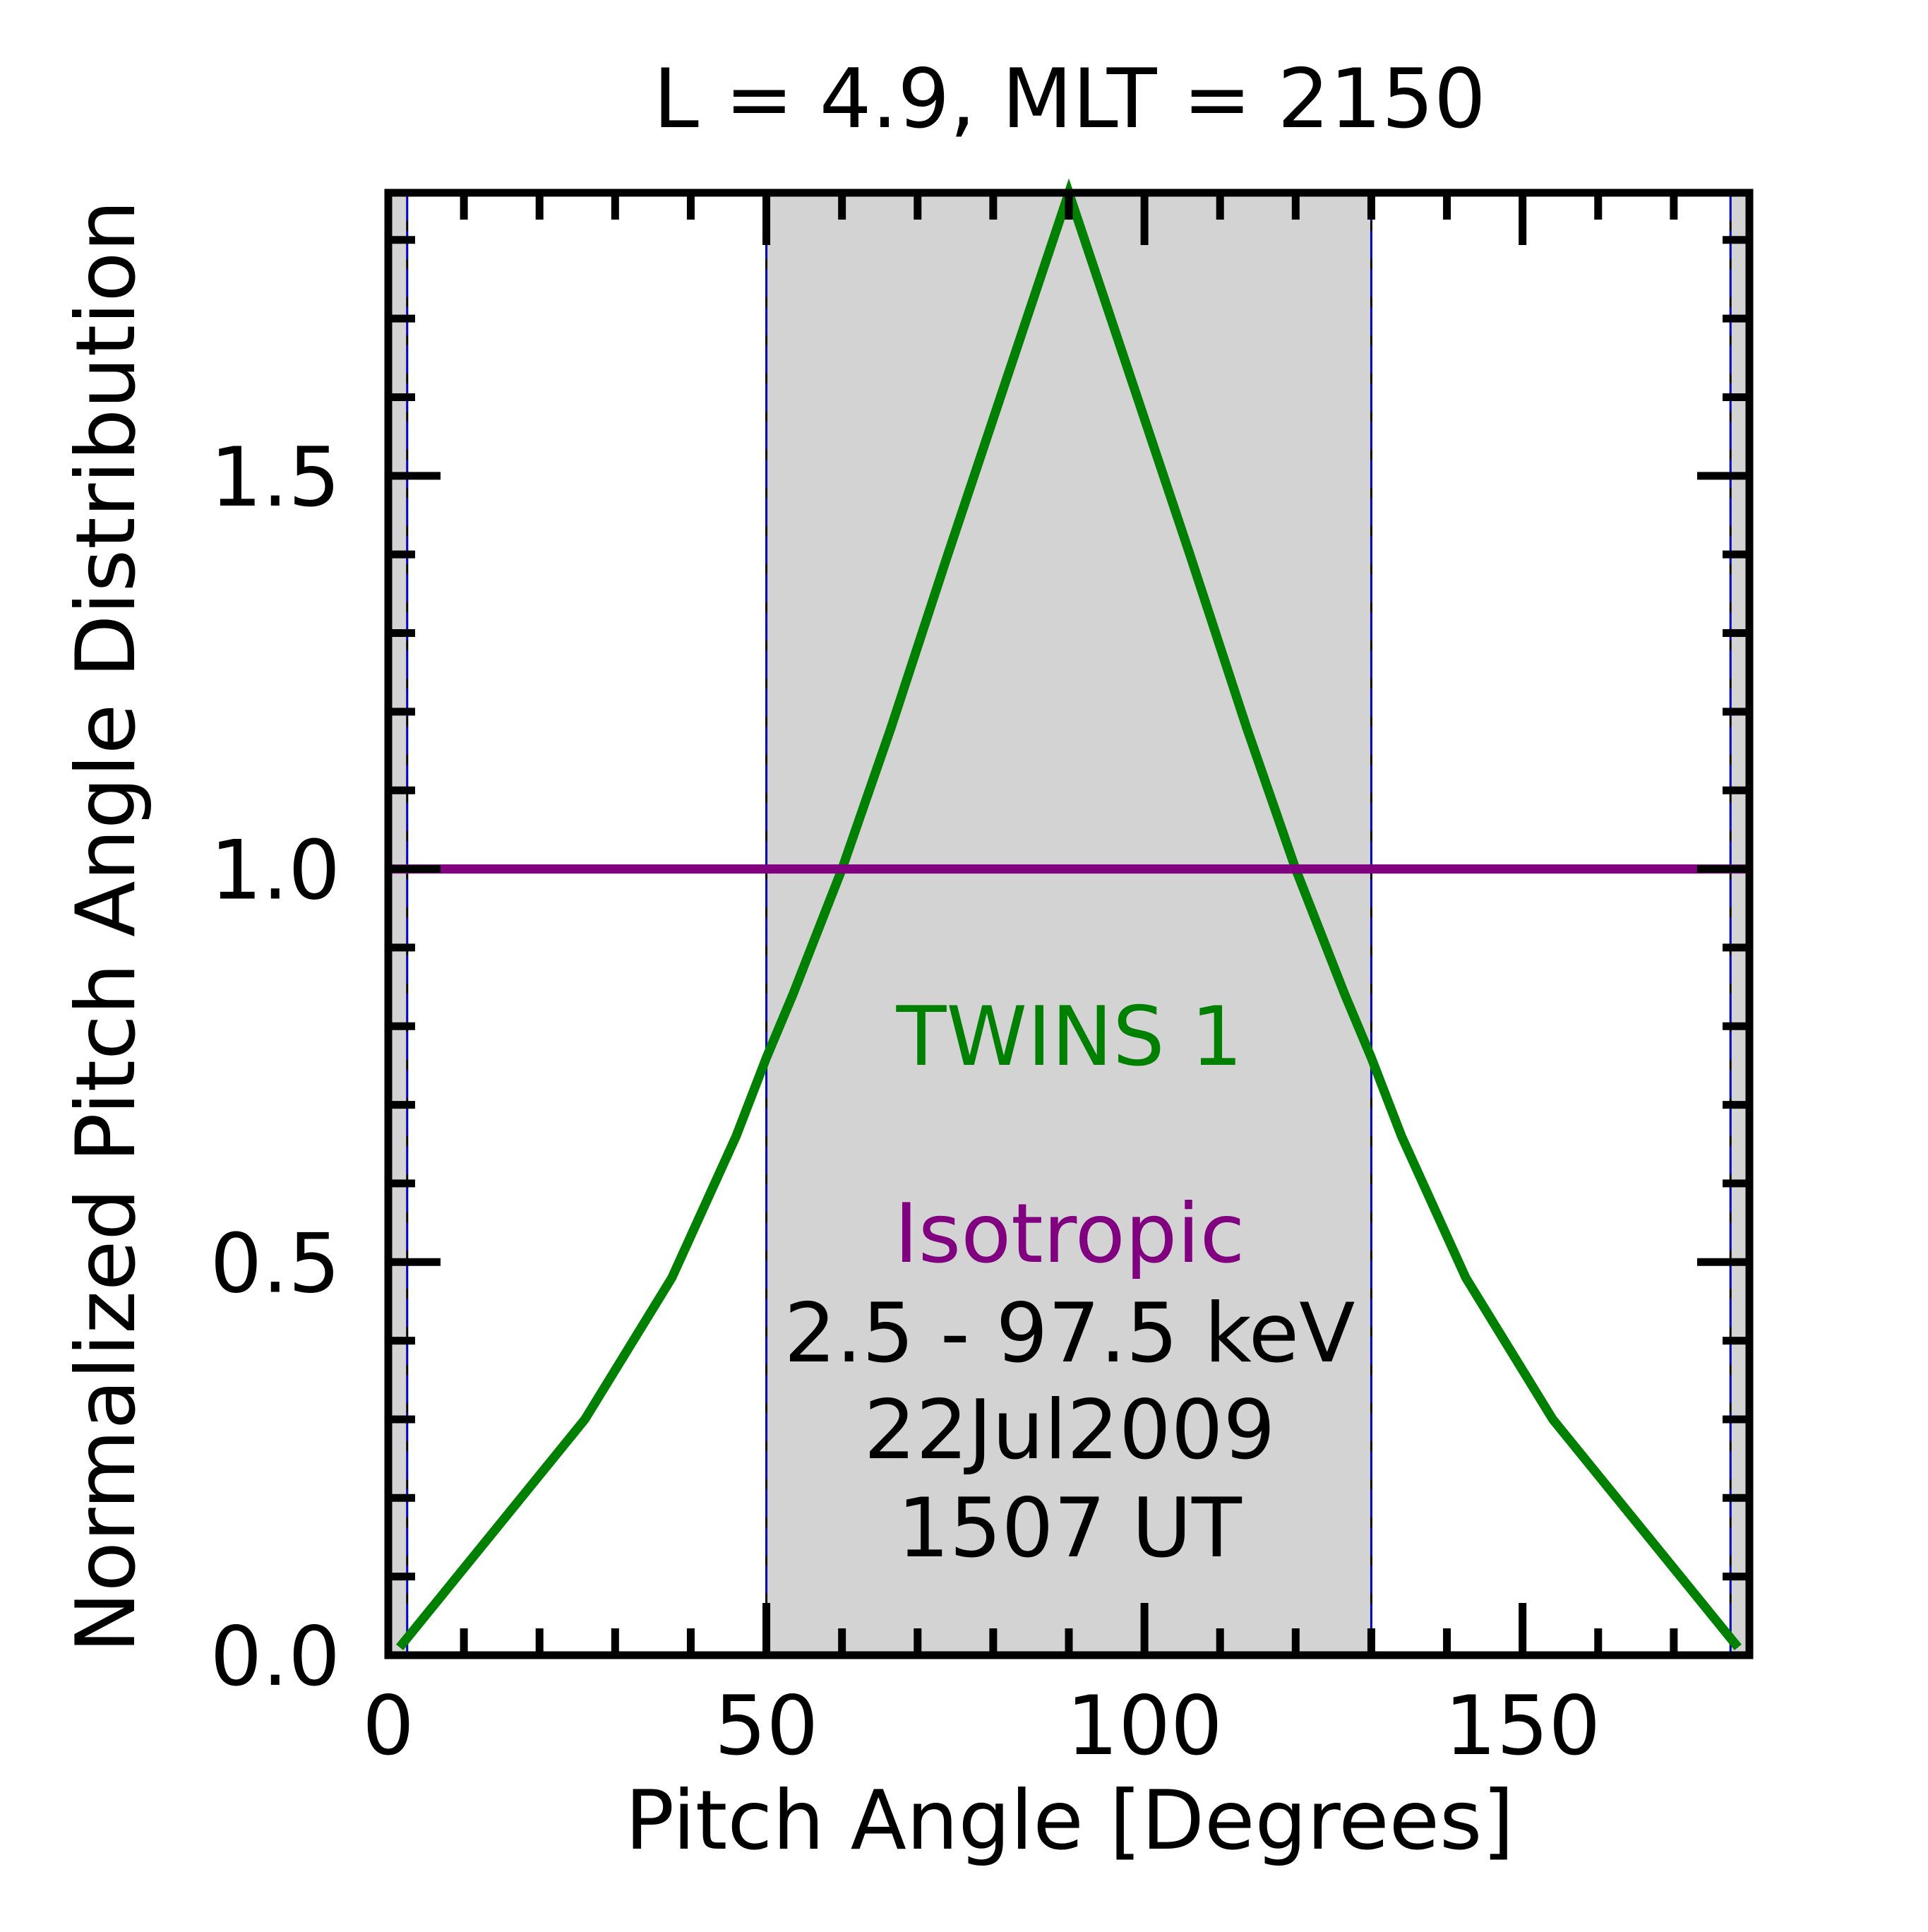 The width and height of the screenshot is (1928, 1932). What do you see at coordinates (1144, 1726) in the screenshot?
I see `x-tick-label-2: 100` at bounding box center [1144, 1726].